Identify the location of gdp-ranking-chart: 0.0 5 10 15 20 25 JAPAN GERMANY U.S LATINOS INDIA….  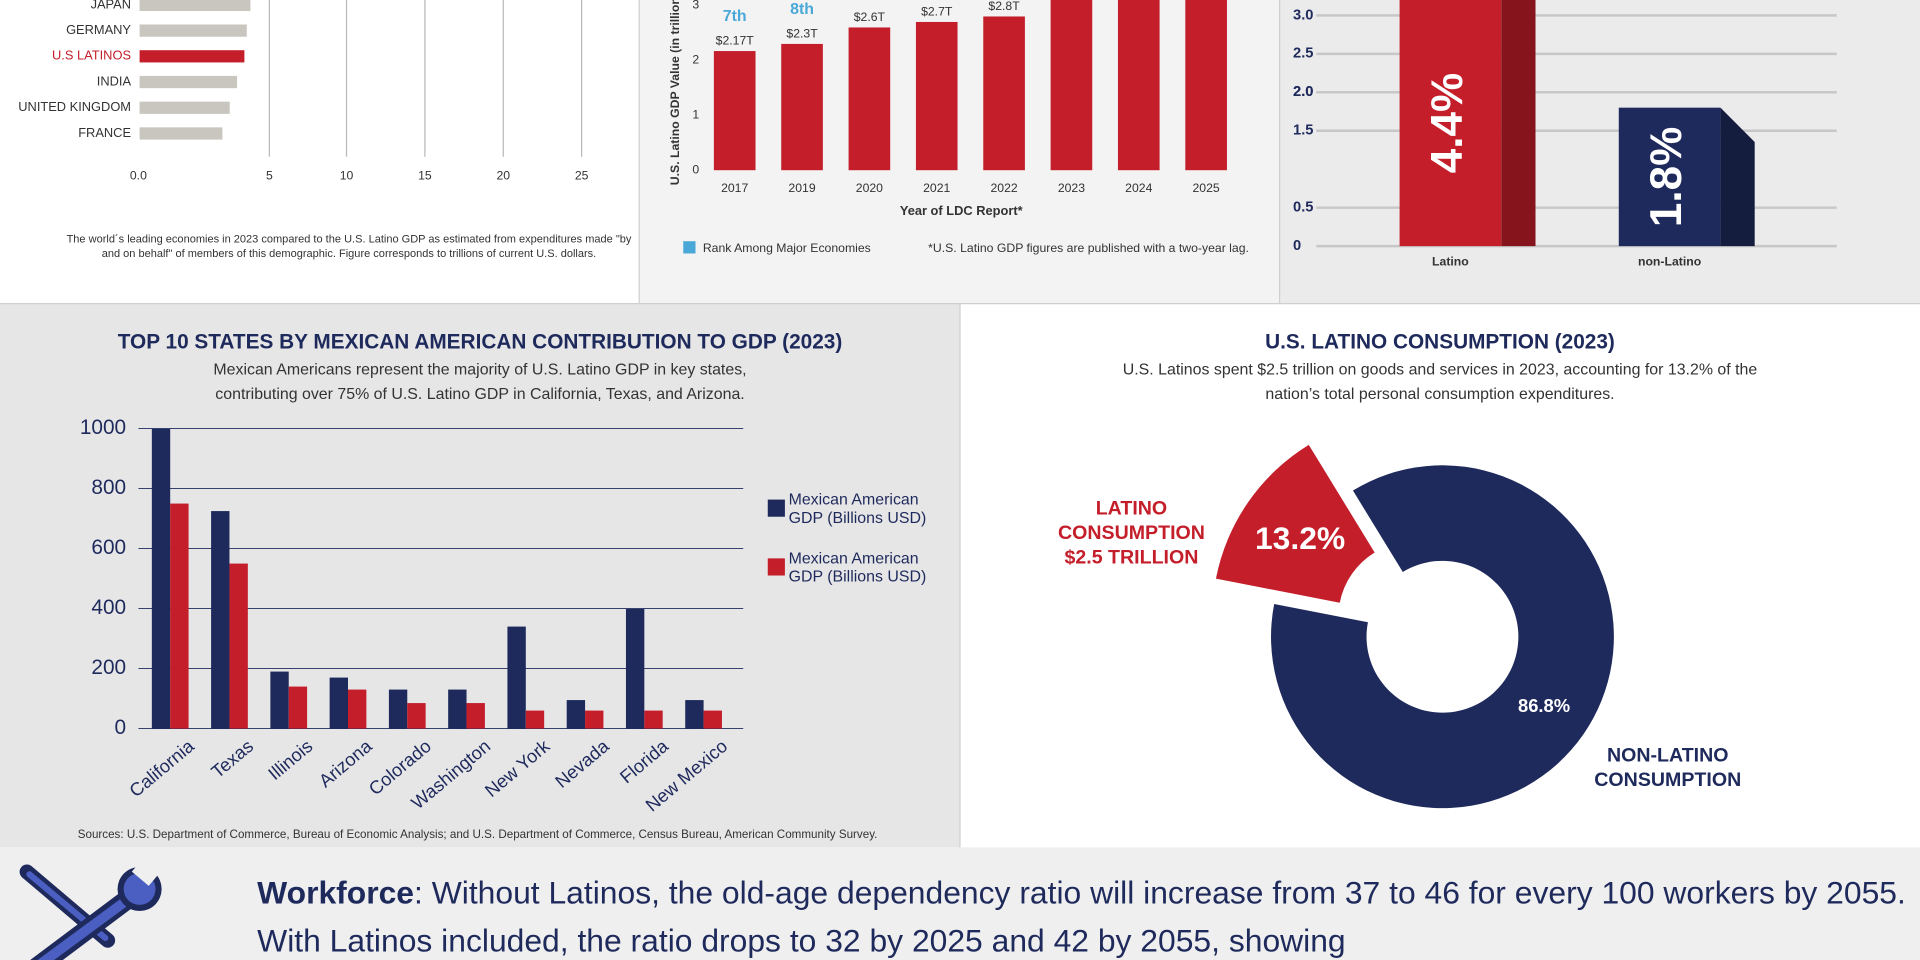
(325, 129).